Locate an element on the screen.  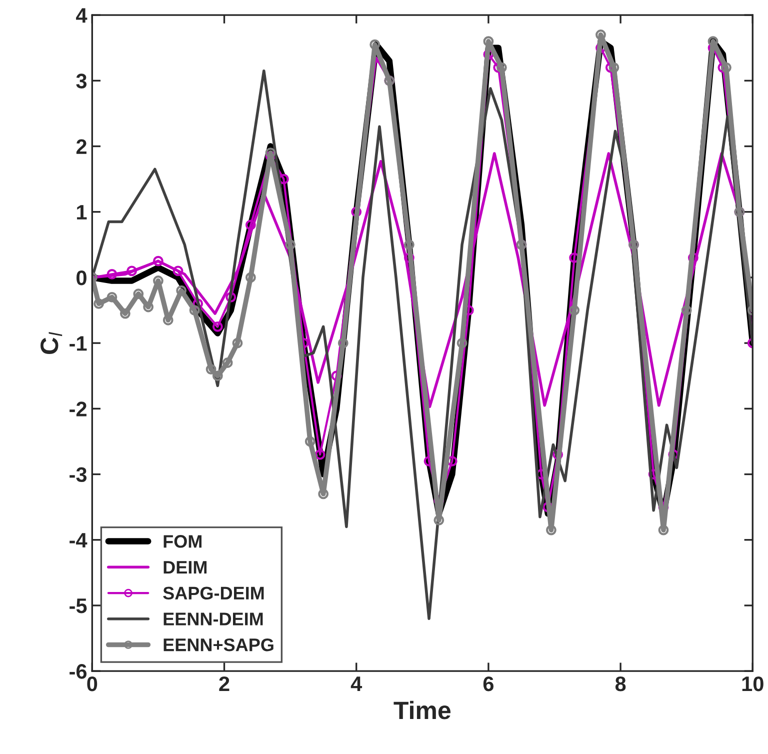
legend-label: EENN+SAPG is located at coordinates (219, 645).